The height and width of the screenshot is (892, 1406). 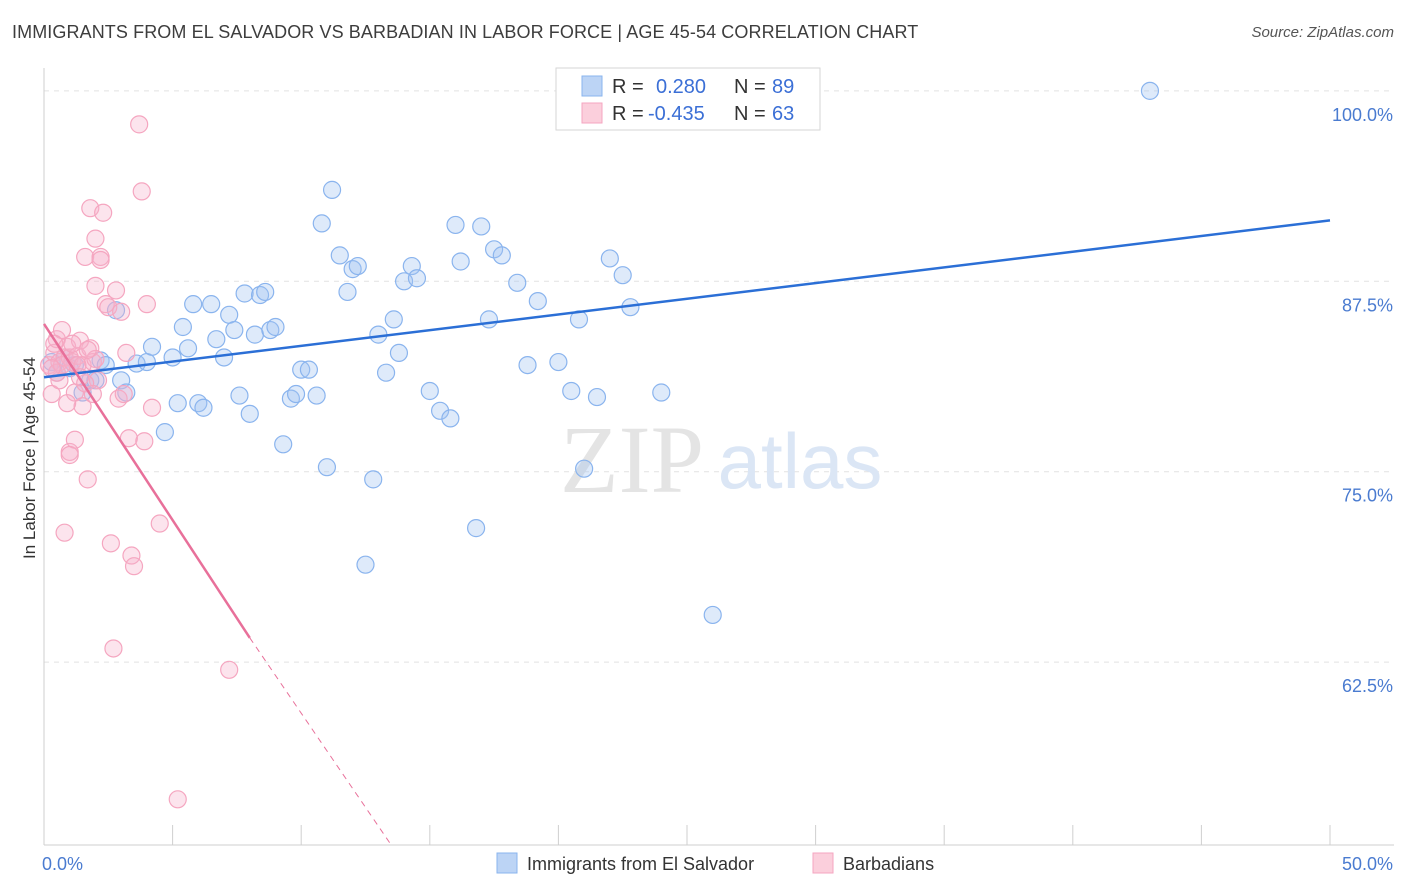 What do you see at coordinates (888, 864) in the screenshot?
I see `bottom-legend-label-pink: Barbadians` at bounding box center [888, 864].